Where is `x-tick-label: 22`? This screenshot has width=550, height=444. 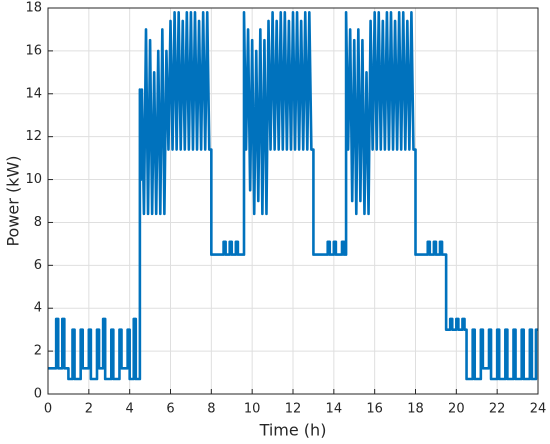
x-tick-label: 22 is located at coordinates (497, 409).